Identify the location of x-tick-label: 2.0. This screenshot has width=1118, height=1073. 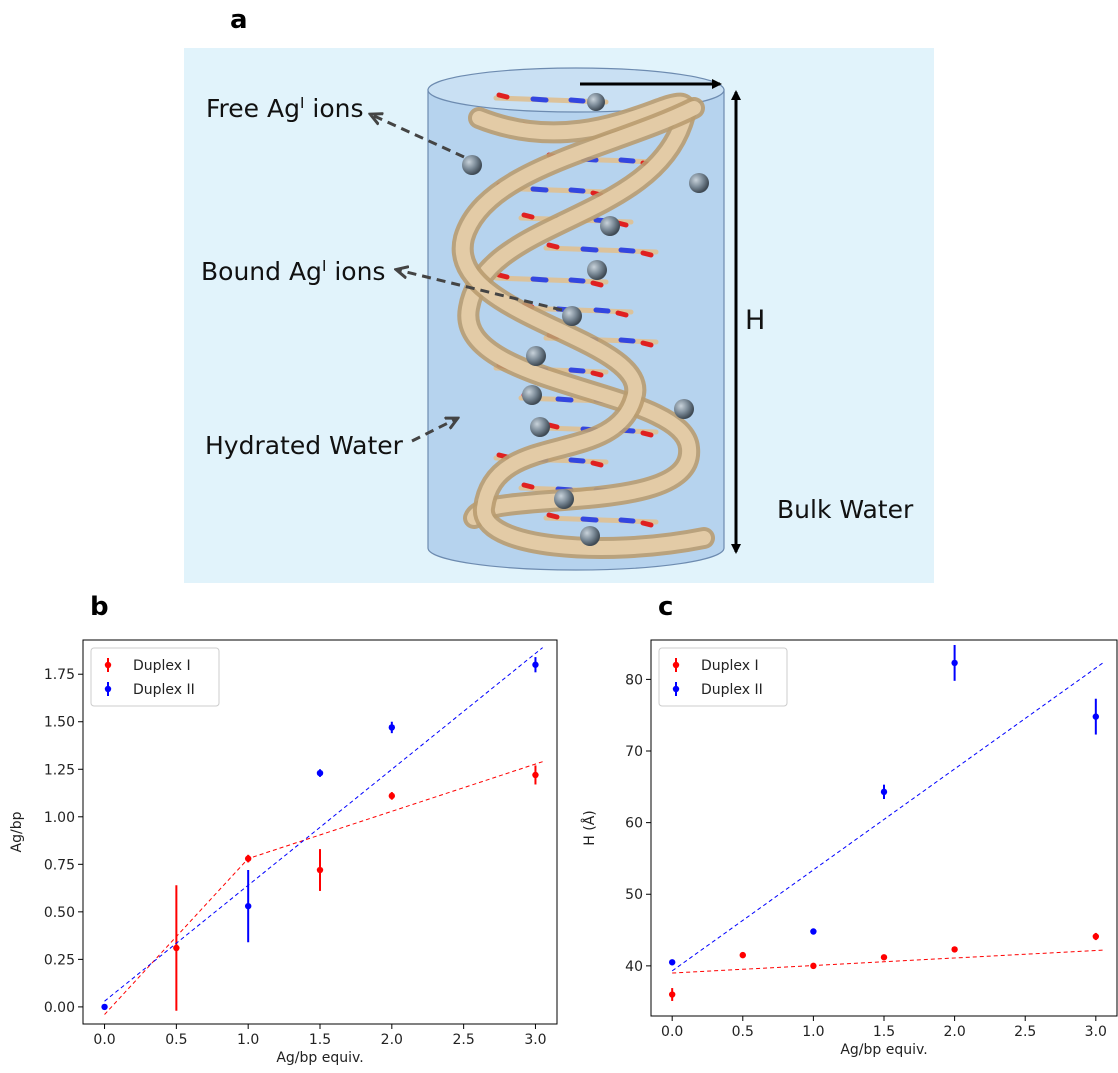
(392, 1040).